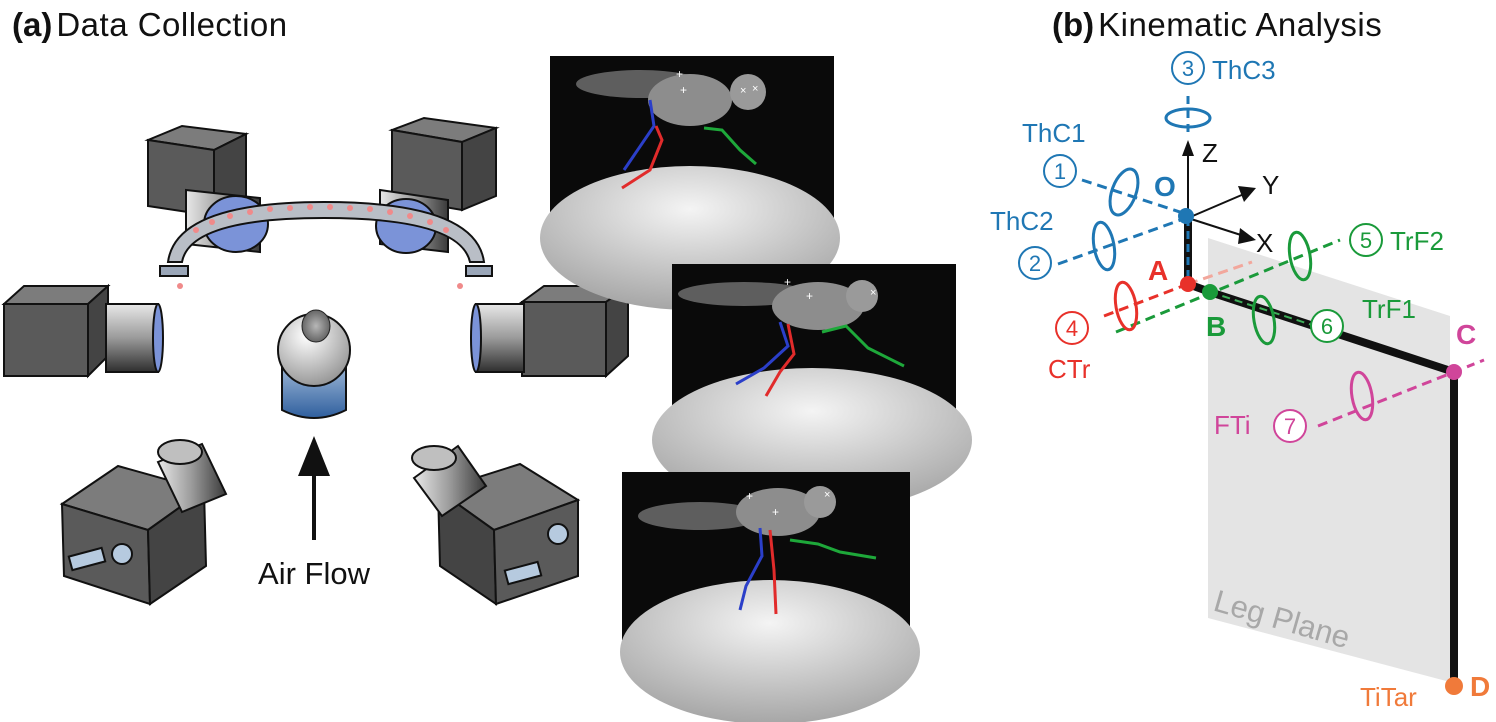 This screenshot has width=1496, height=722. Describe the element at coordinates (1165, 186) in the screenshot. I see `point-o-label: O` at that location.